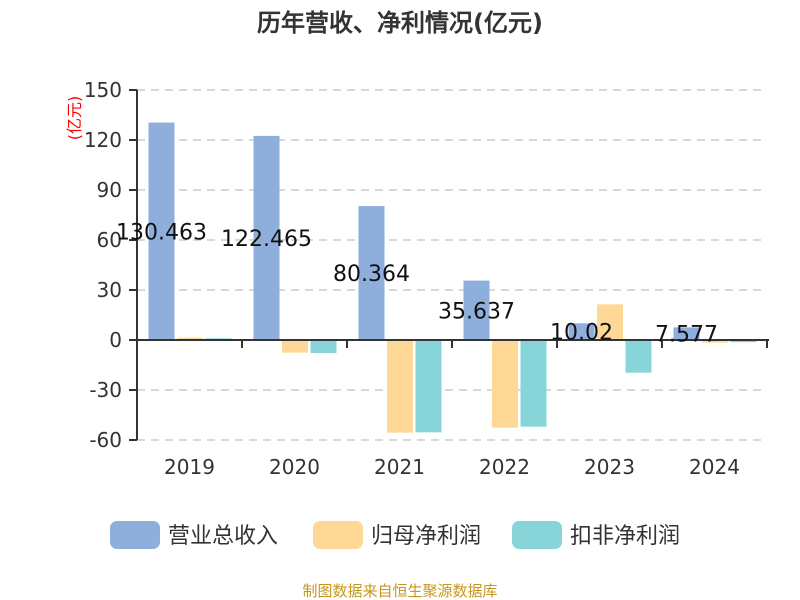 The height and width of the screenshot is (600, 800). Describe the element at coordinates (625, 536) in the screenshot. I see `legend-label: 扣非净利润` at that location.